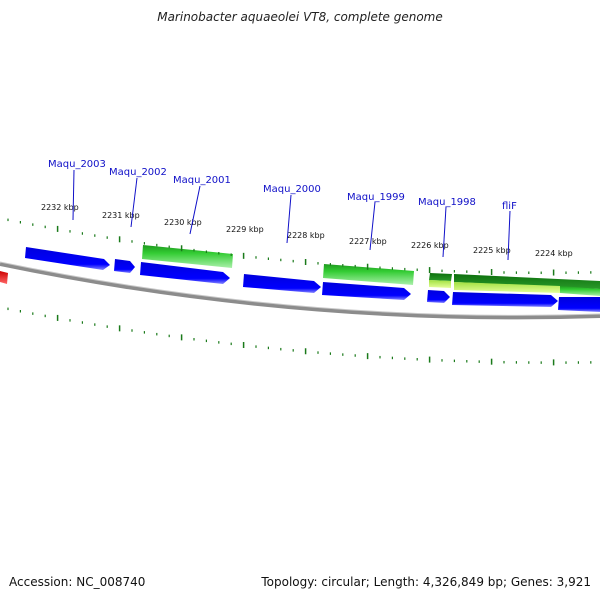 The image size is (600, 600). I want to click on green-gene-long-lime, so click(507, 287).